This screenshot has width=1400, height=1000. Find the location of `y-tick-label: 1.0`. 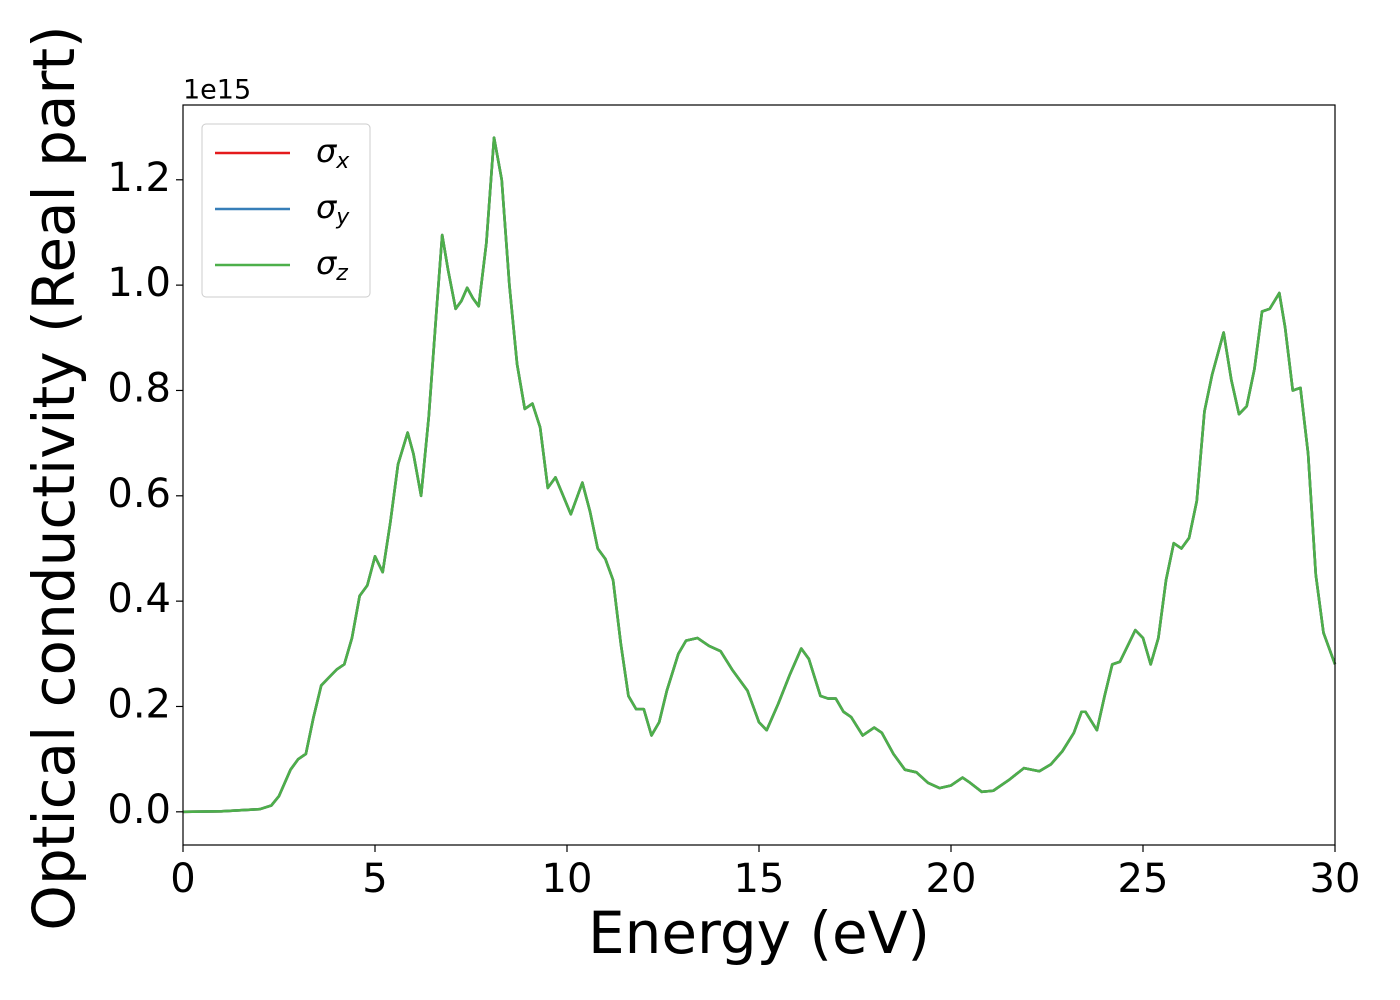

y-tick-label: 1.0 is located at coordinates (139, 283).